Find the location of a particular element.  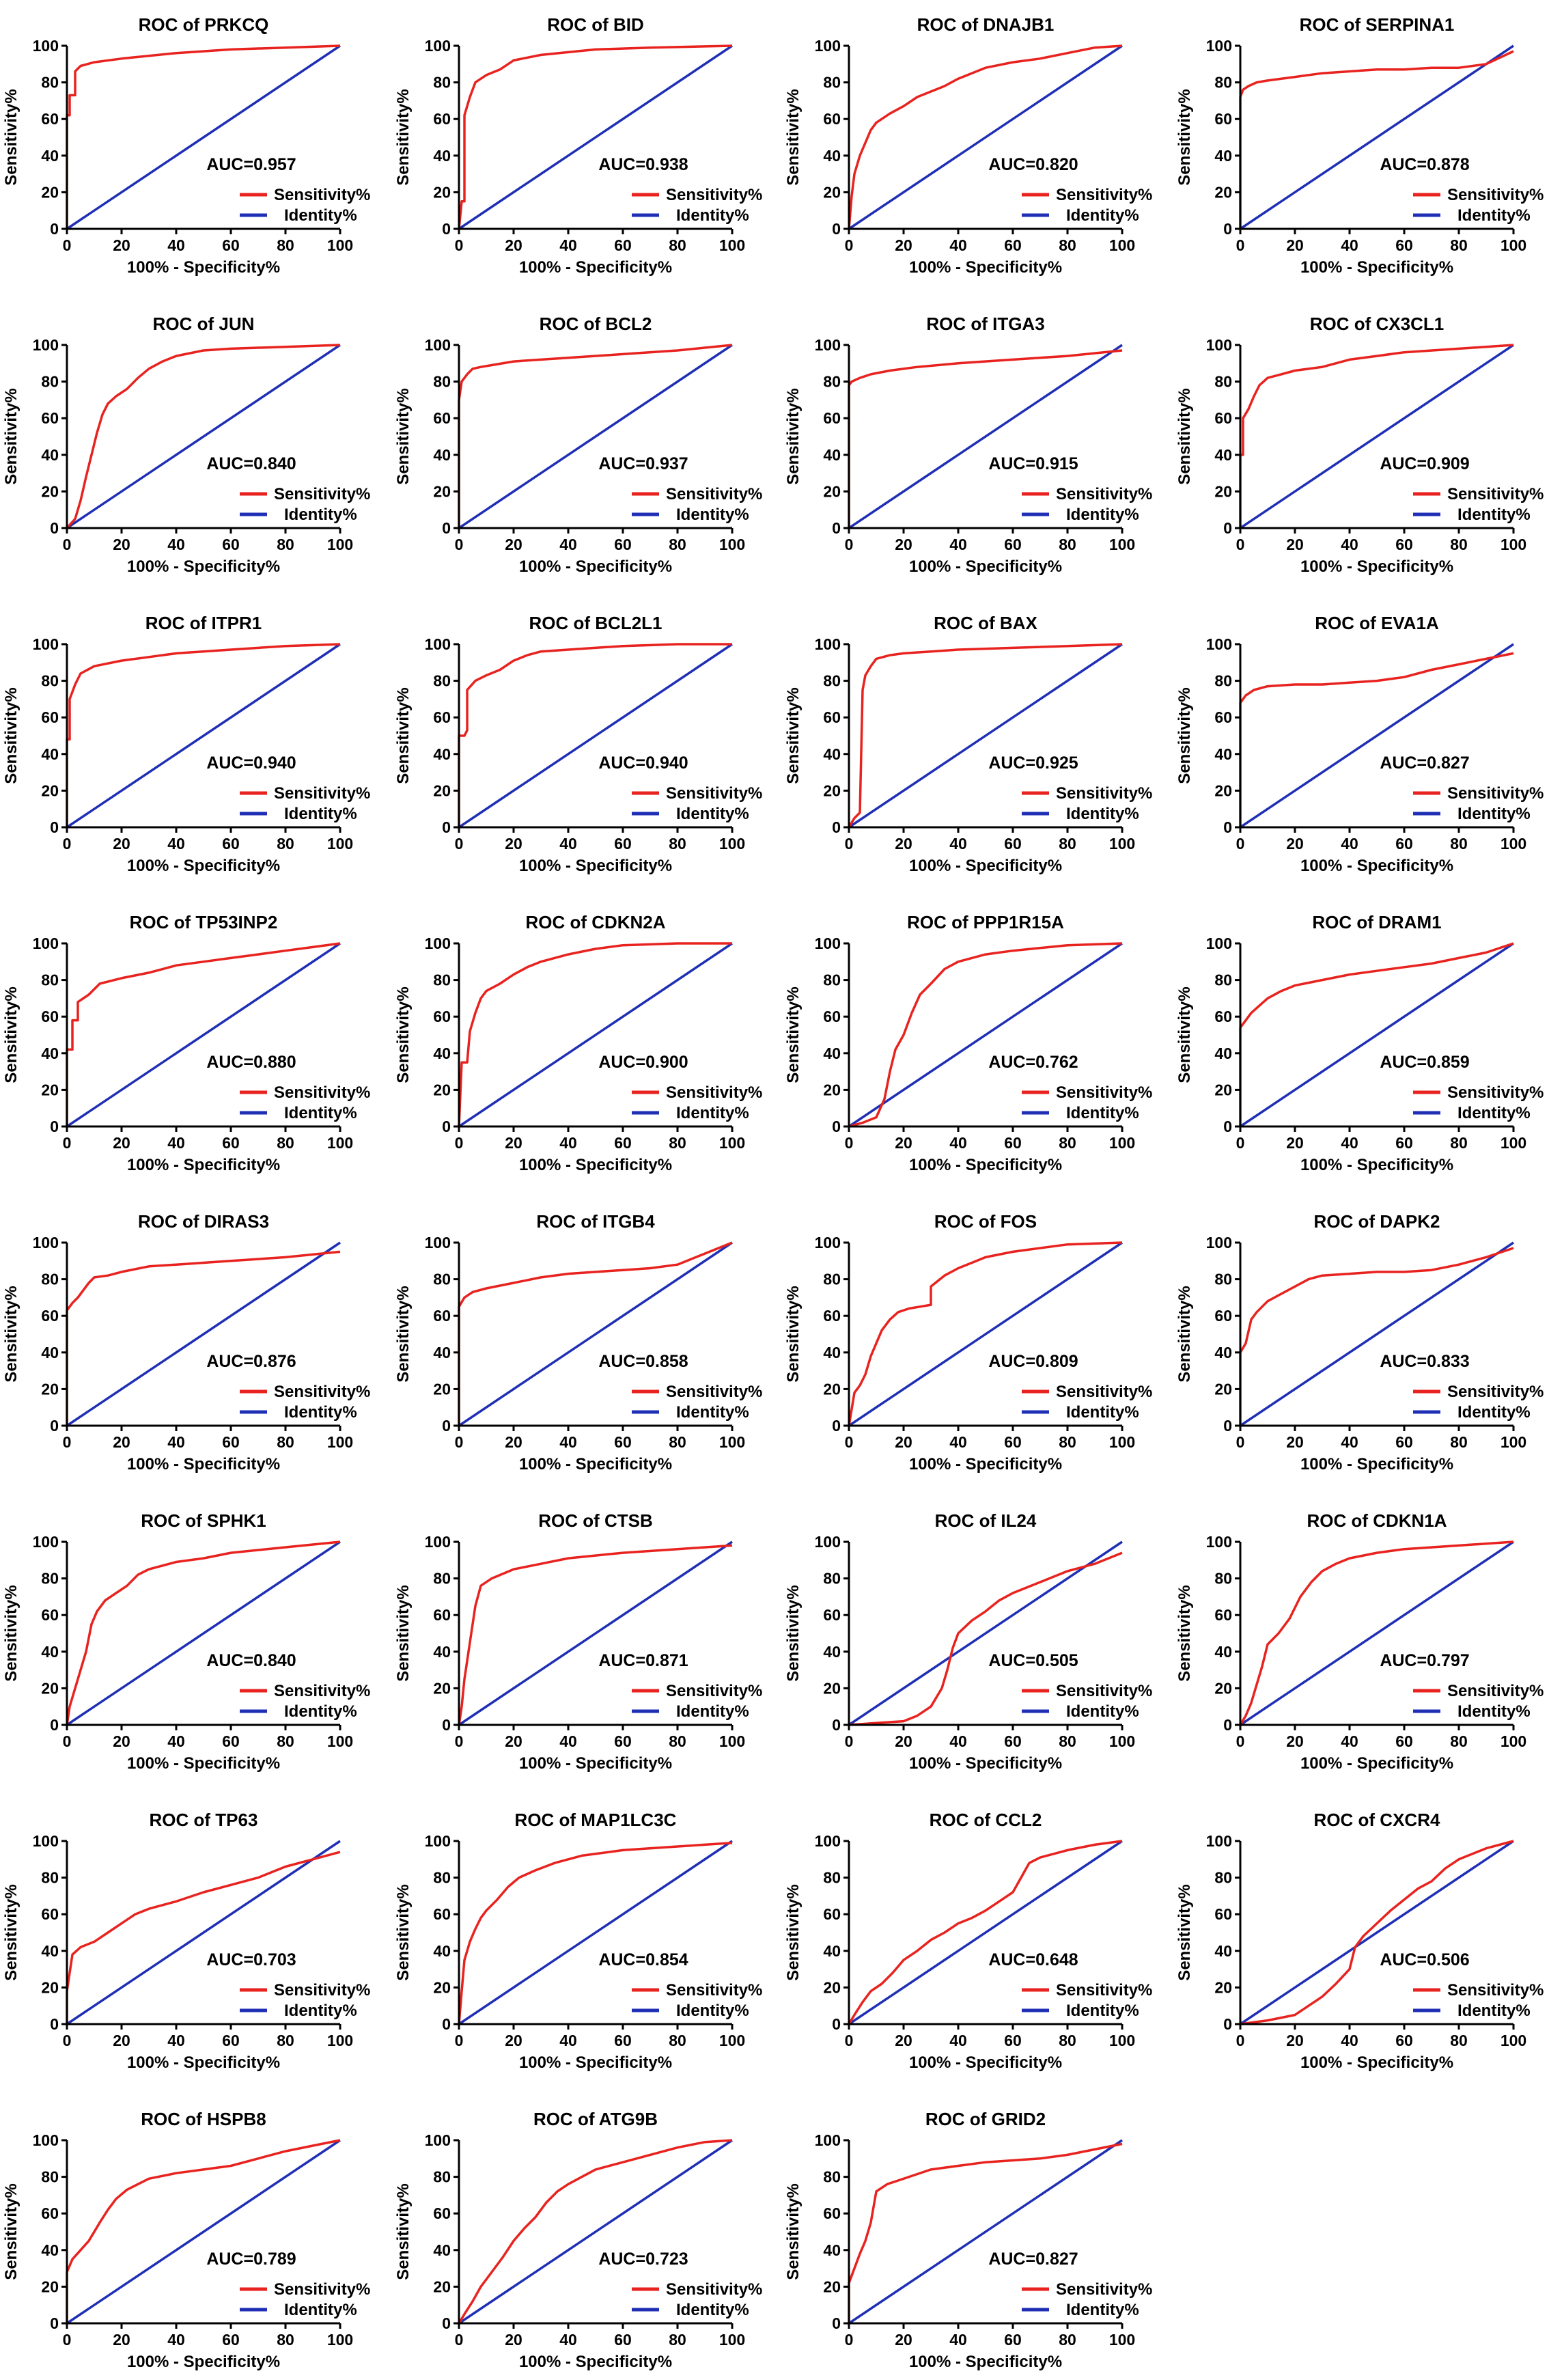

auc-label: AUC=0.871 is located at coordinates (643, 1660).